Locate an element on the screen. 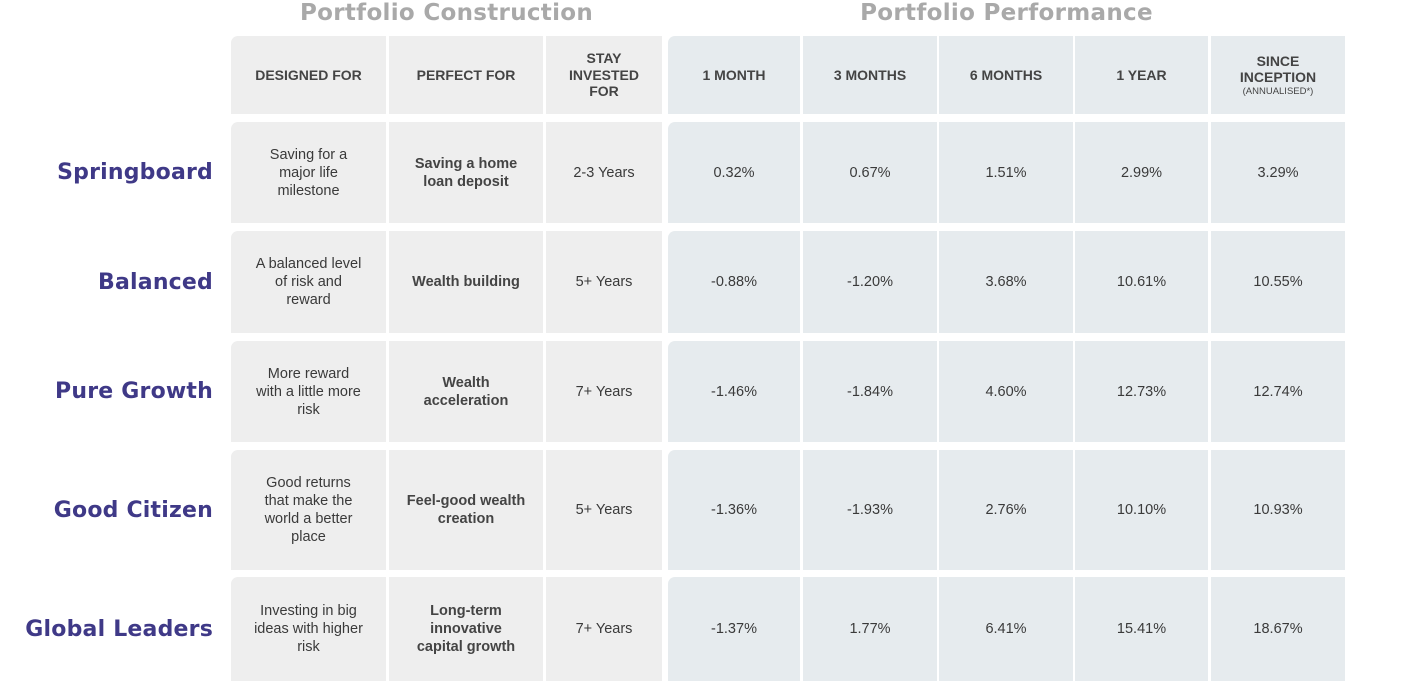  portfolio-performance-title: Portfolio Performance is located at coordinates (1006, 13).